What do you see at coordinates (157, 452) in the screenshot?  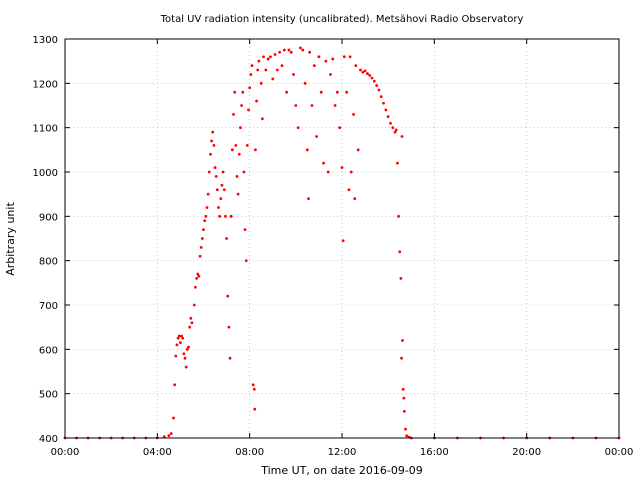 I see `x-tick-label: 04:00` at bounding box center [157, 452].